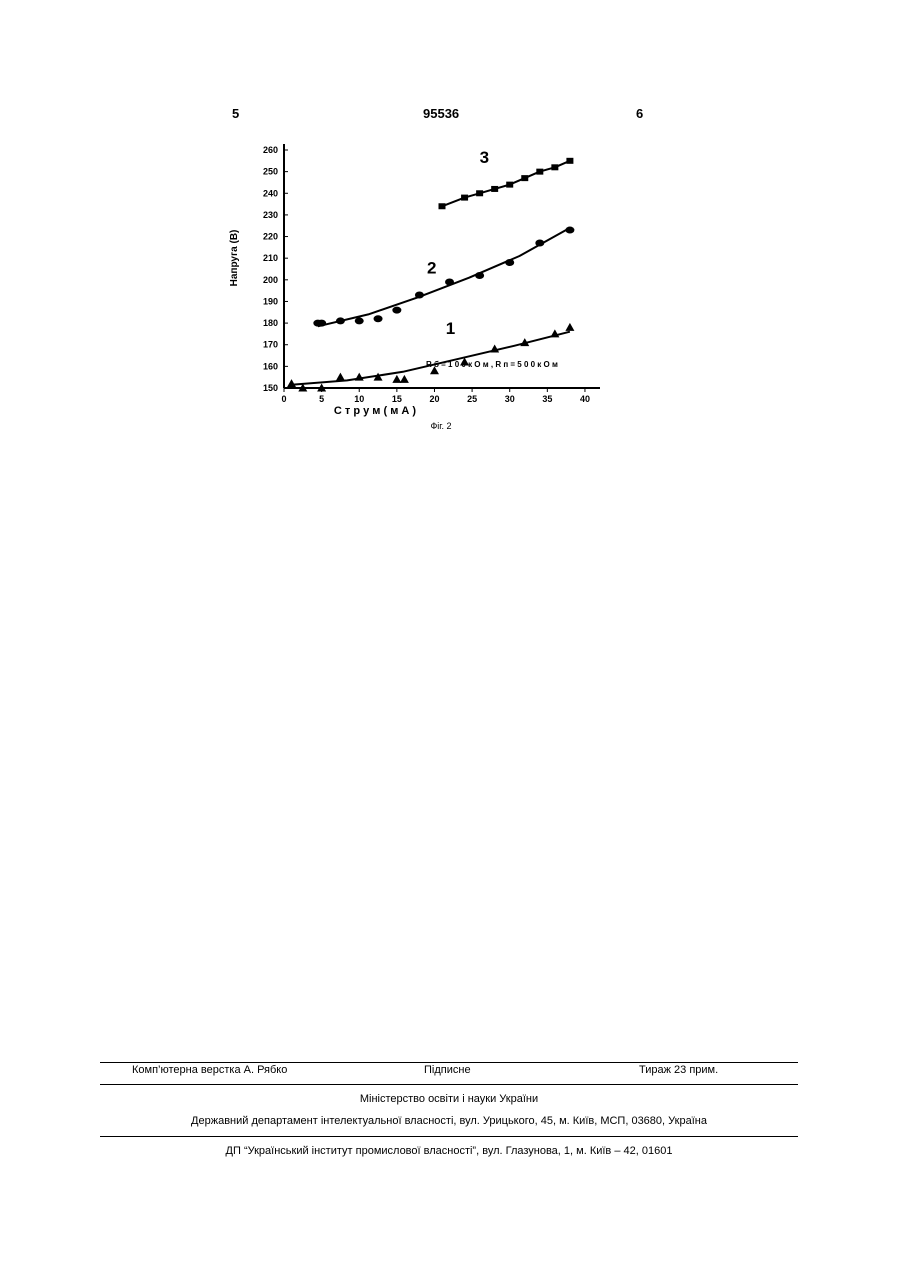 This screenshot has height=1273, width=901. I want to click on x-axis-label: С т р у м ( м А ), so click(375, 411).